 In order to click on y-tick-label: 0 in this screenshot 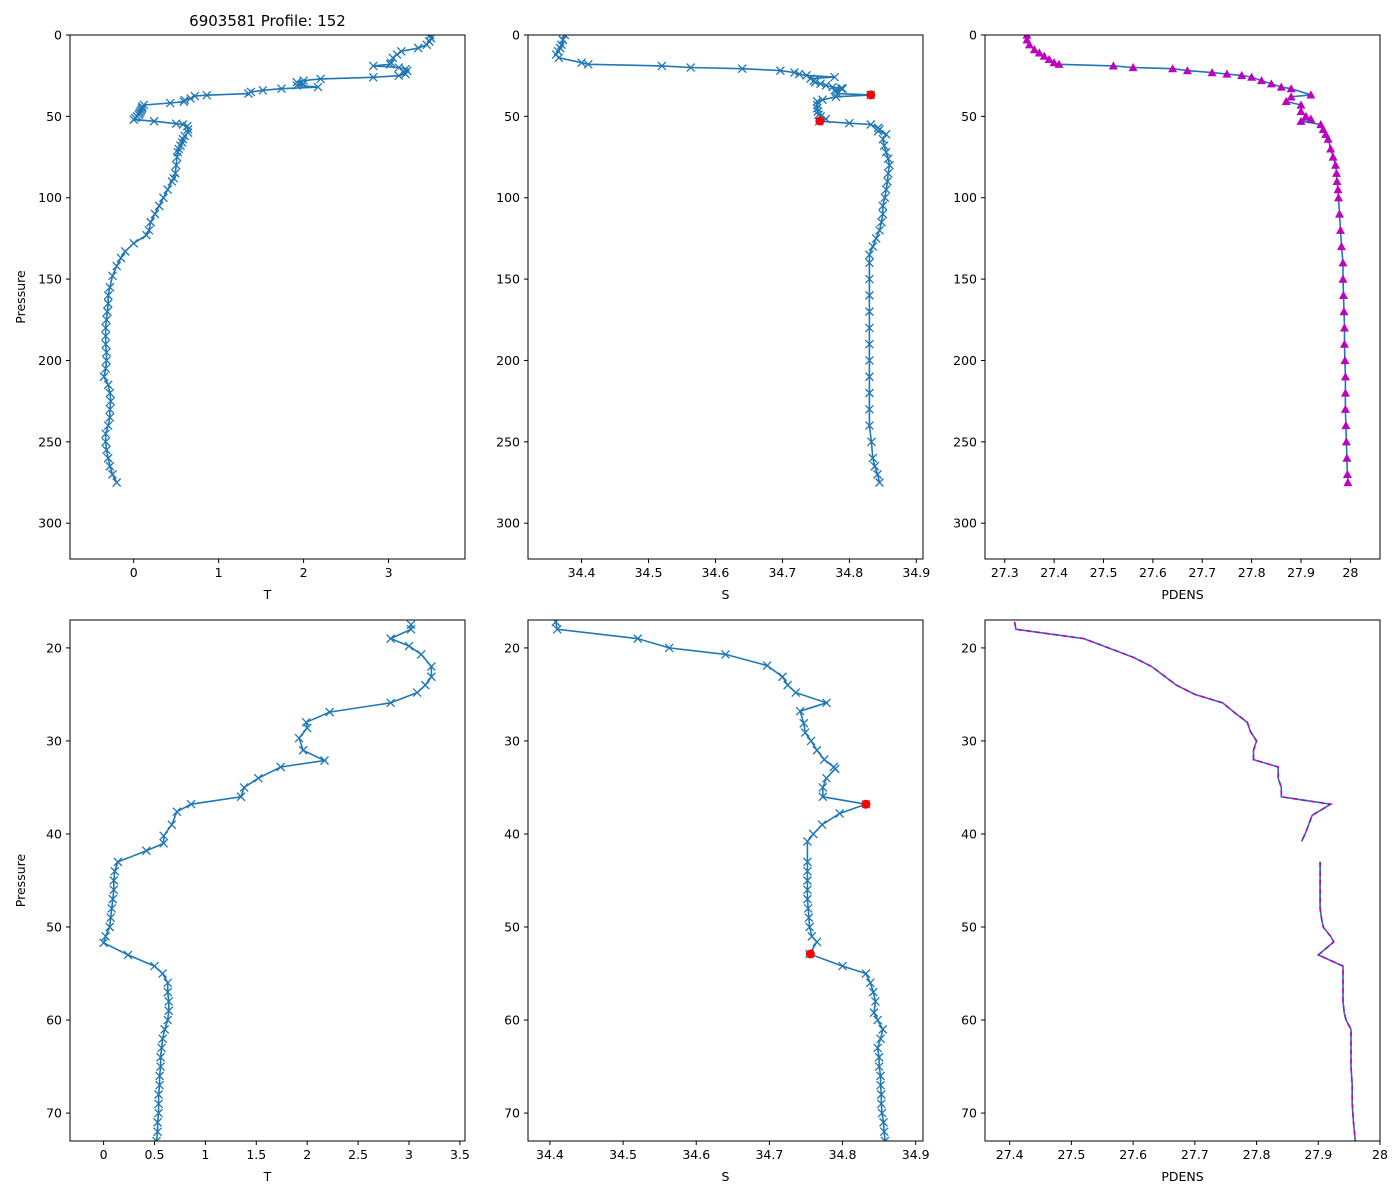, I will do `click(973, 35)`.